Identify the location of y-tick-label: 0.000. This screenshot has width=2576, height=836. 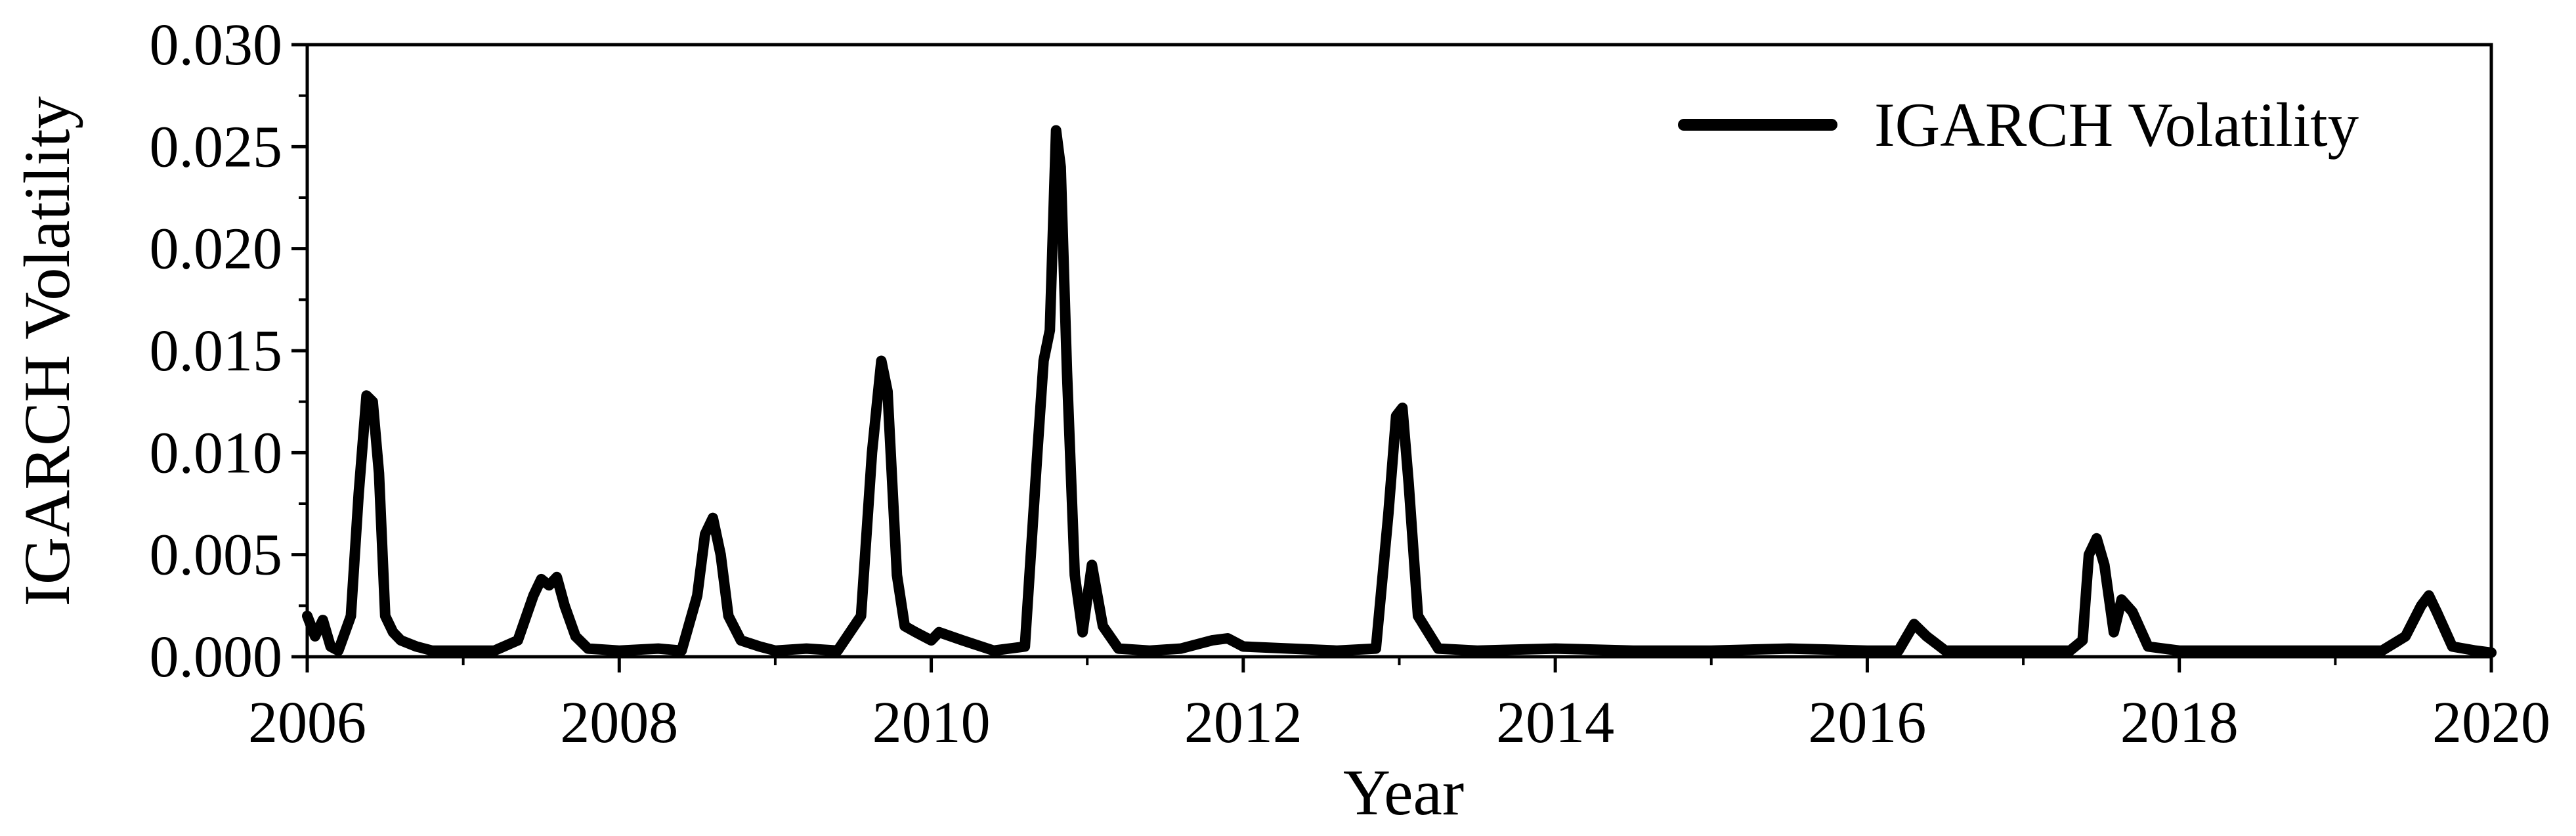
(216, 657).